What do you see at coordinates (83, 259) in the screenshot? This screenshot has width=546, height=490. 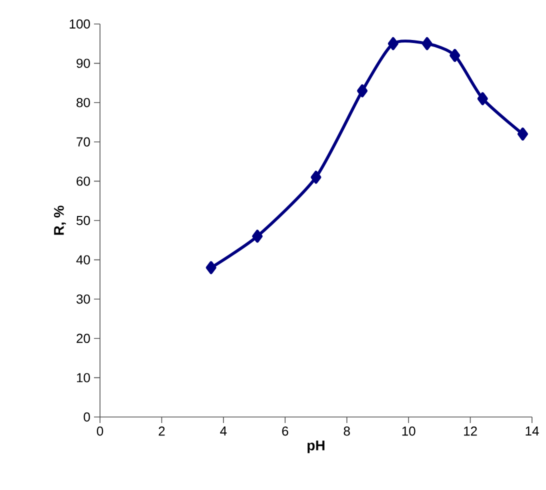 I see `y-tick-label: 40` at bounding box center [83, 259].